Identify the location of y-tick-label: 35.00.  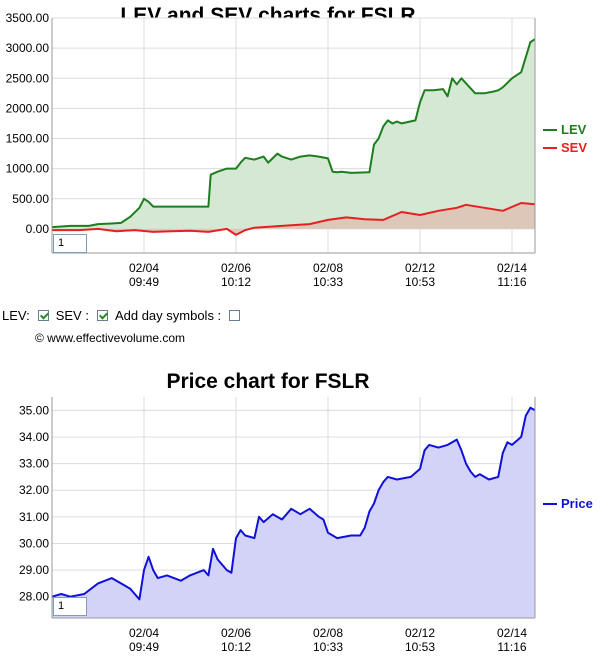
(34, 410).